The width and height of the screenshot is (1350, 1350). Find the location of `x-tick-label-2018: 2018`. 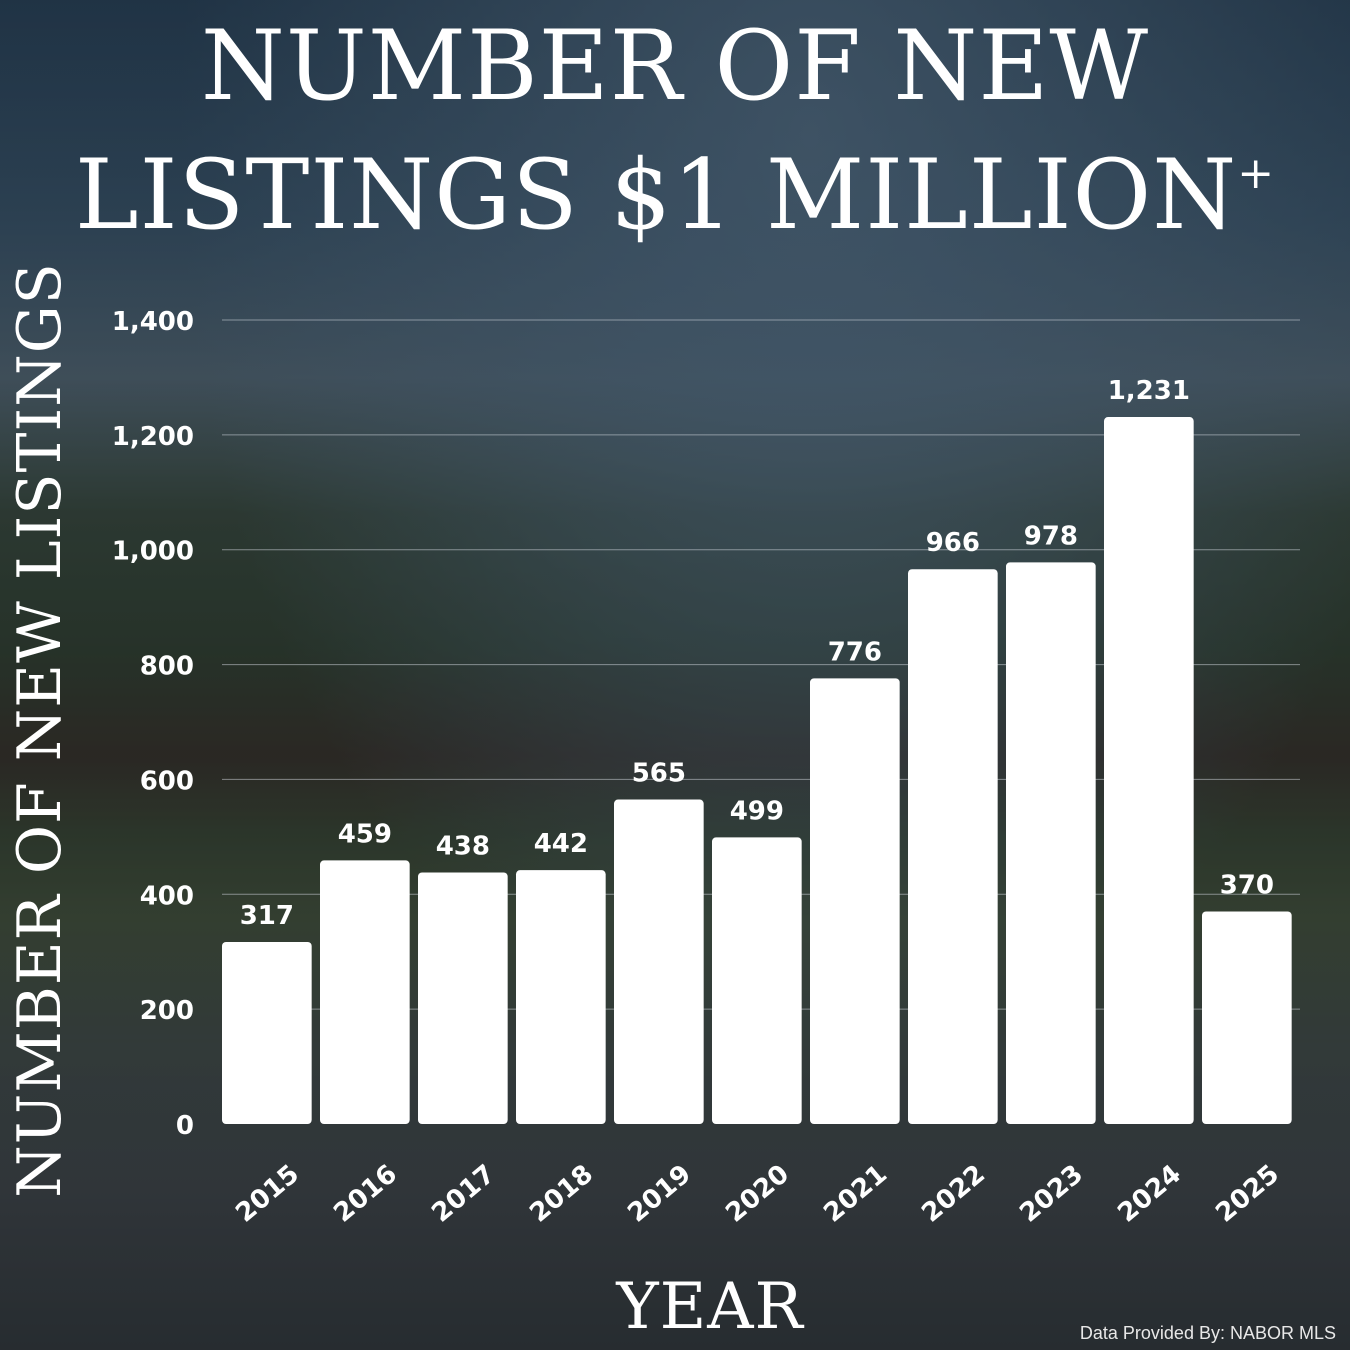

x-tick-label-2018: 2018 is located at coordinates (561, 1194).